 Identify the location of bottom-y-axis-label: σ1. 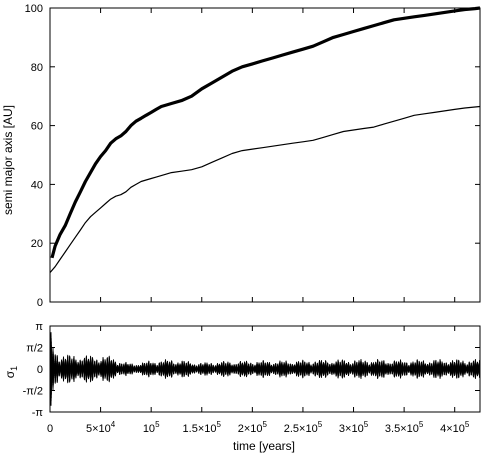
(11, 372).